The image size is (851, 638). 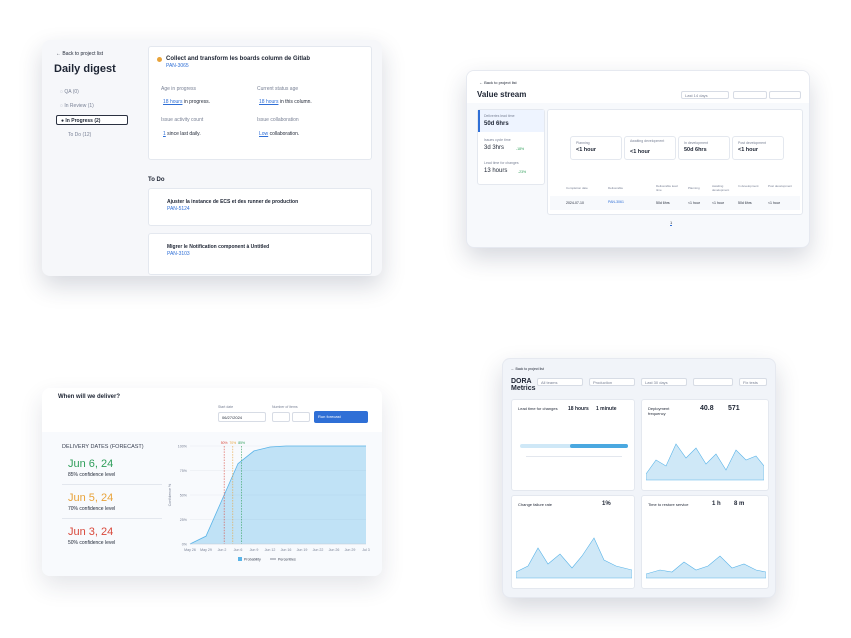 I want to click on progress-track, so click(x=574, y=446).